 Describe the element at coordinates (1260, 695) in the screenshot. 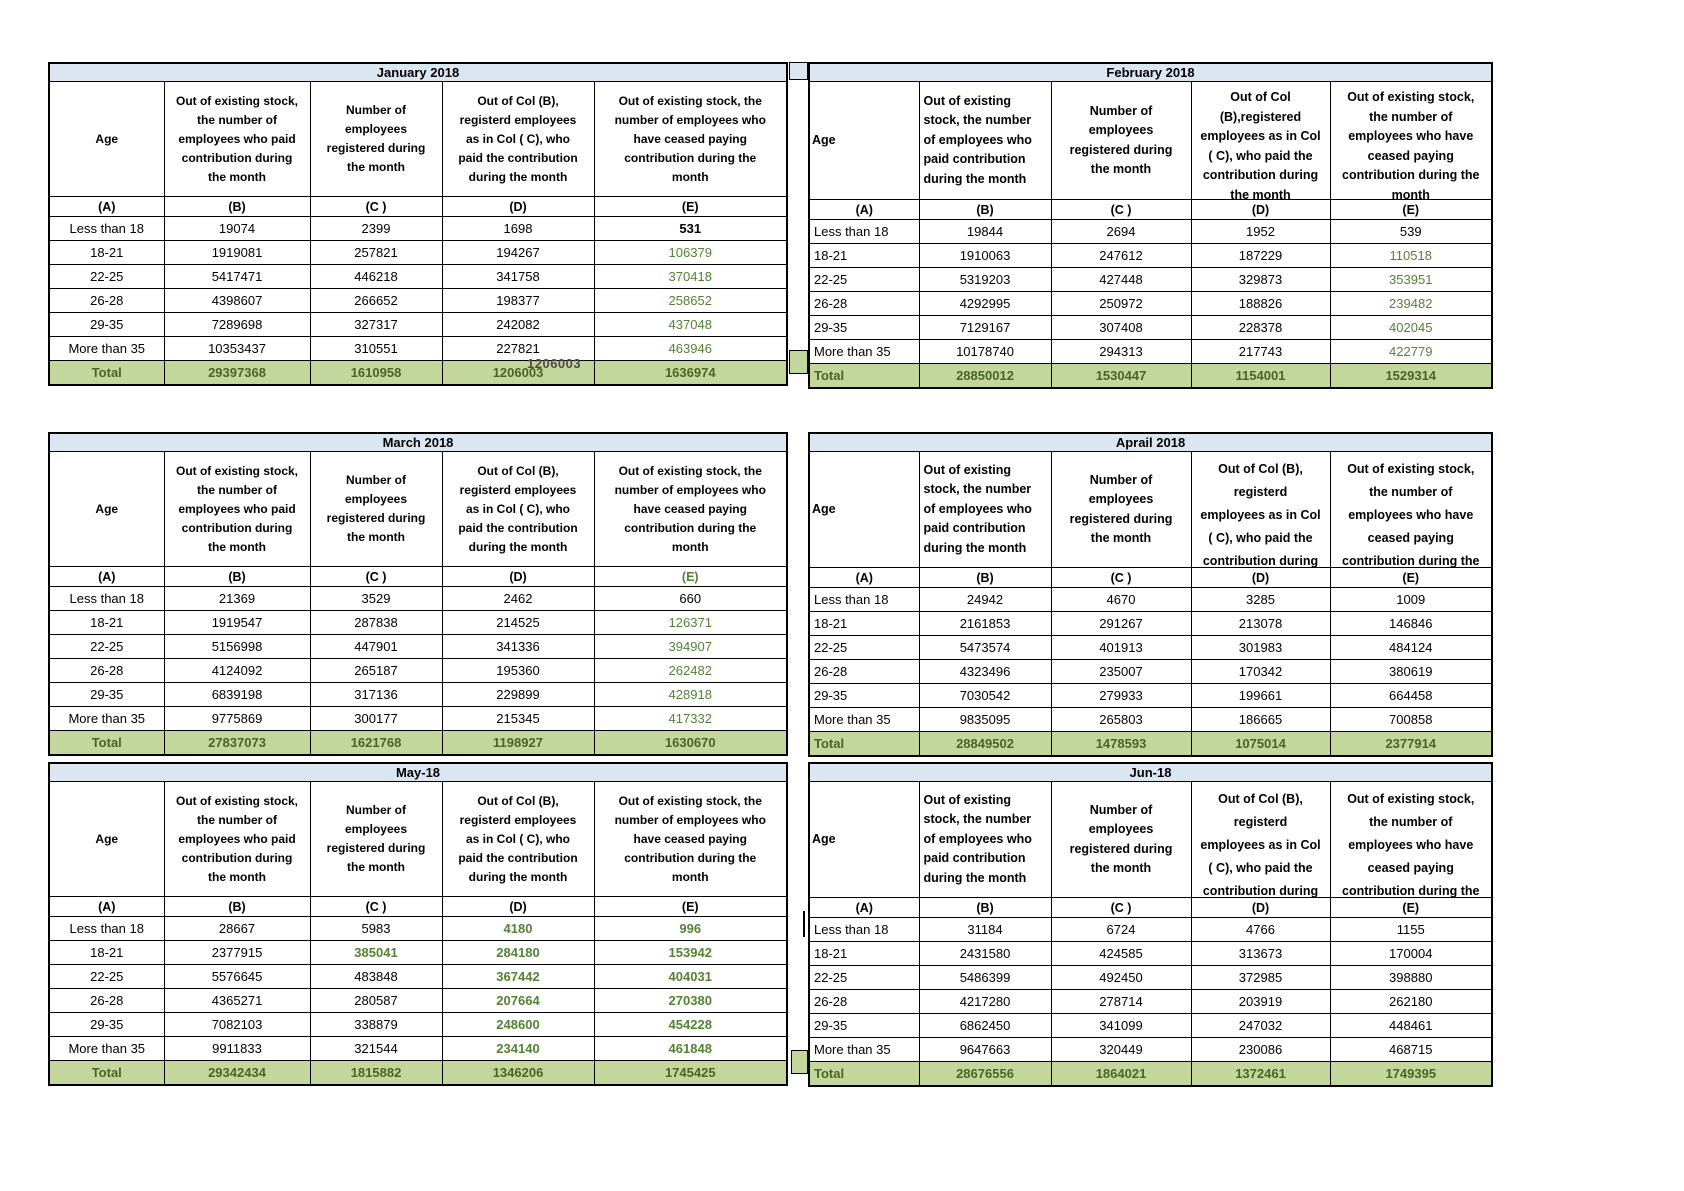

I see `cell-d: 199661` at that location.